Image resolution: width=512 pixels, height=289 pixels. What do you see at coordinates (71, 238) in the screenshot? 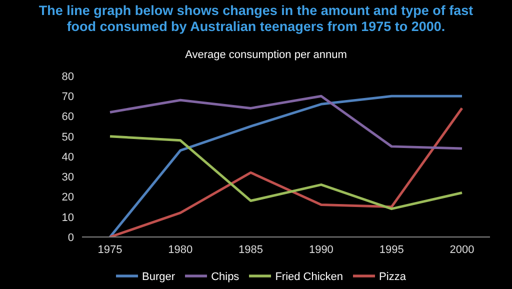
I see `y-tick-label: 0` at bounding box center [71, 238].